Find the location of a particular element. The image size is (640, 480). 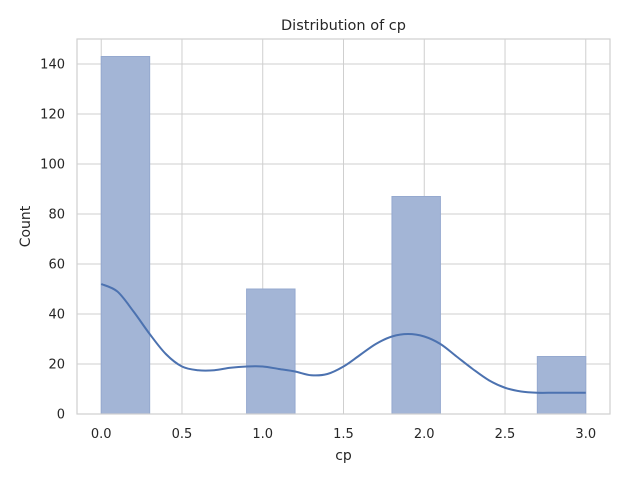

y-tick-label: 60 is located at coordinates (56, 265).